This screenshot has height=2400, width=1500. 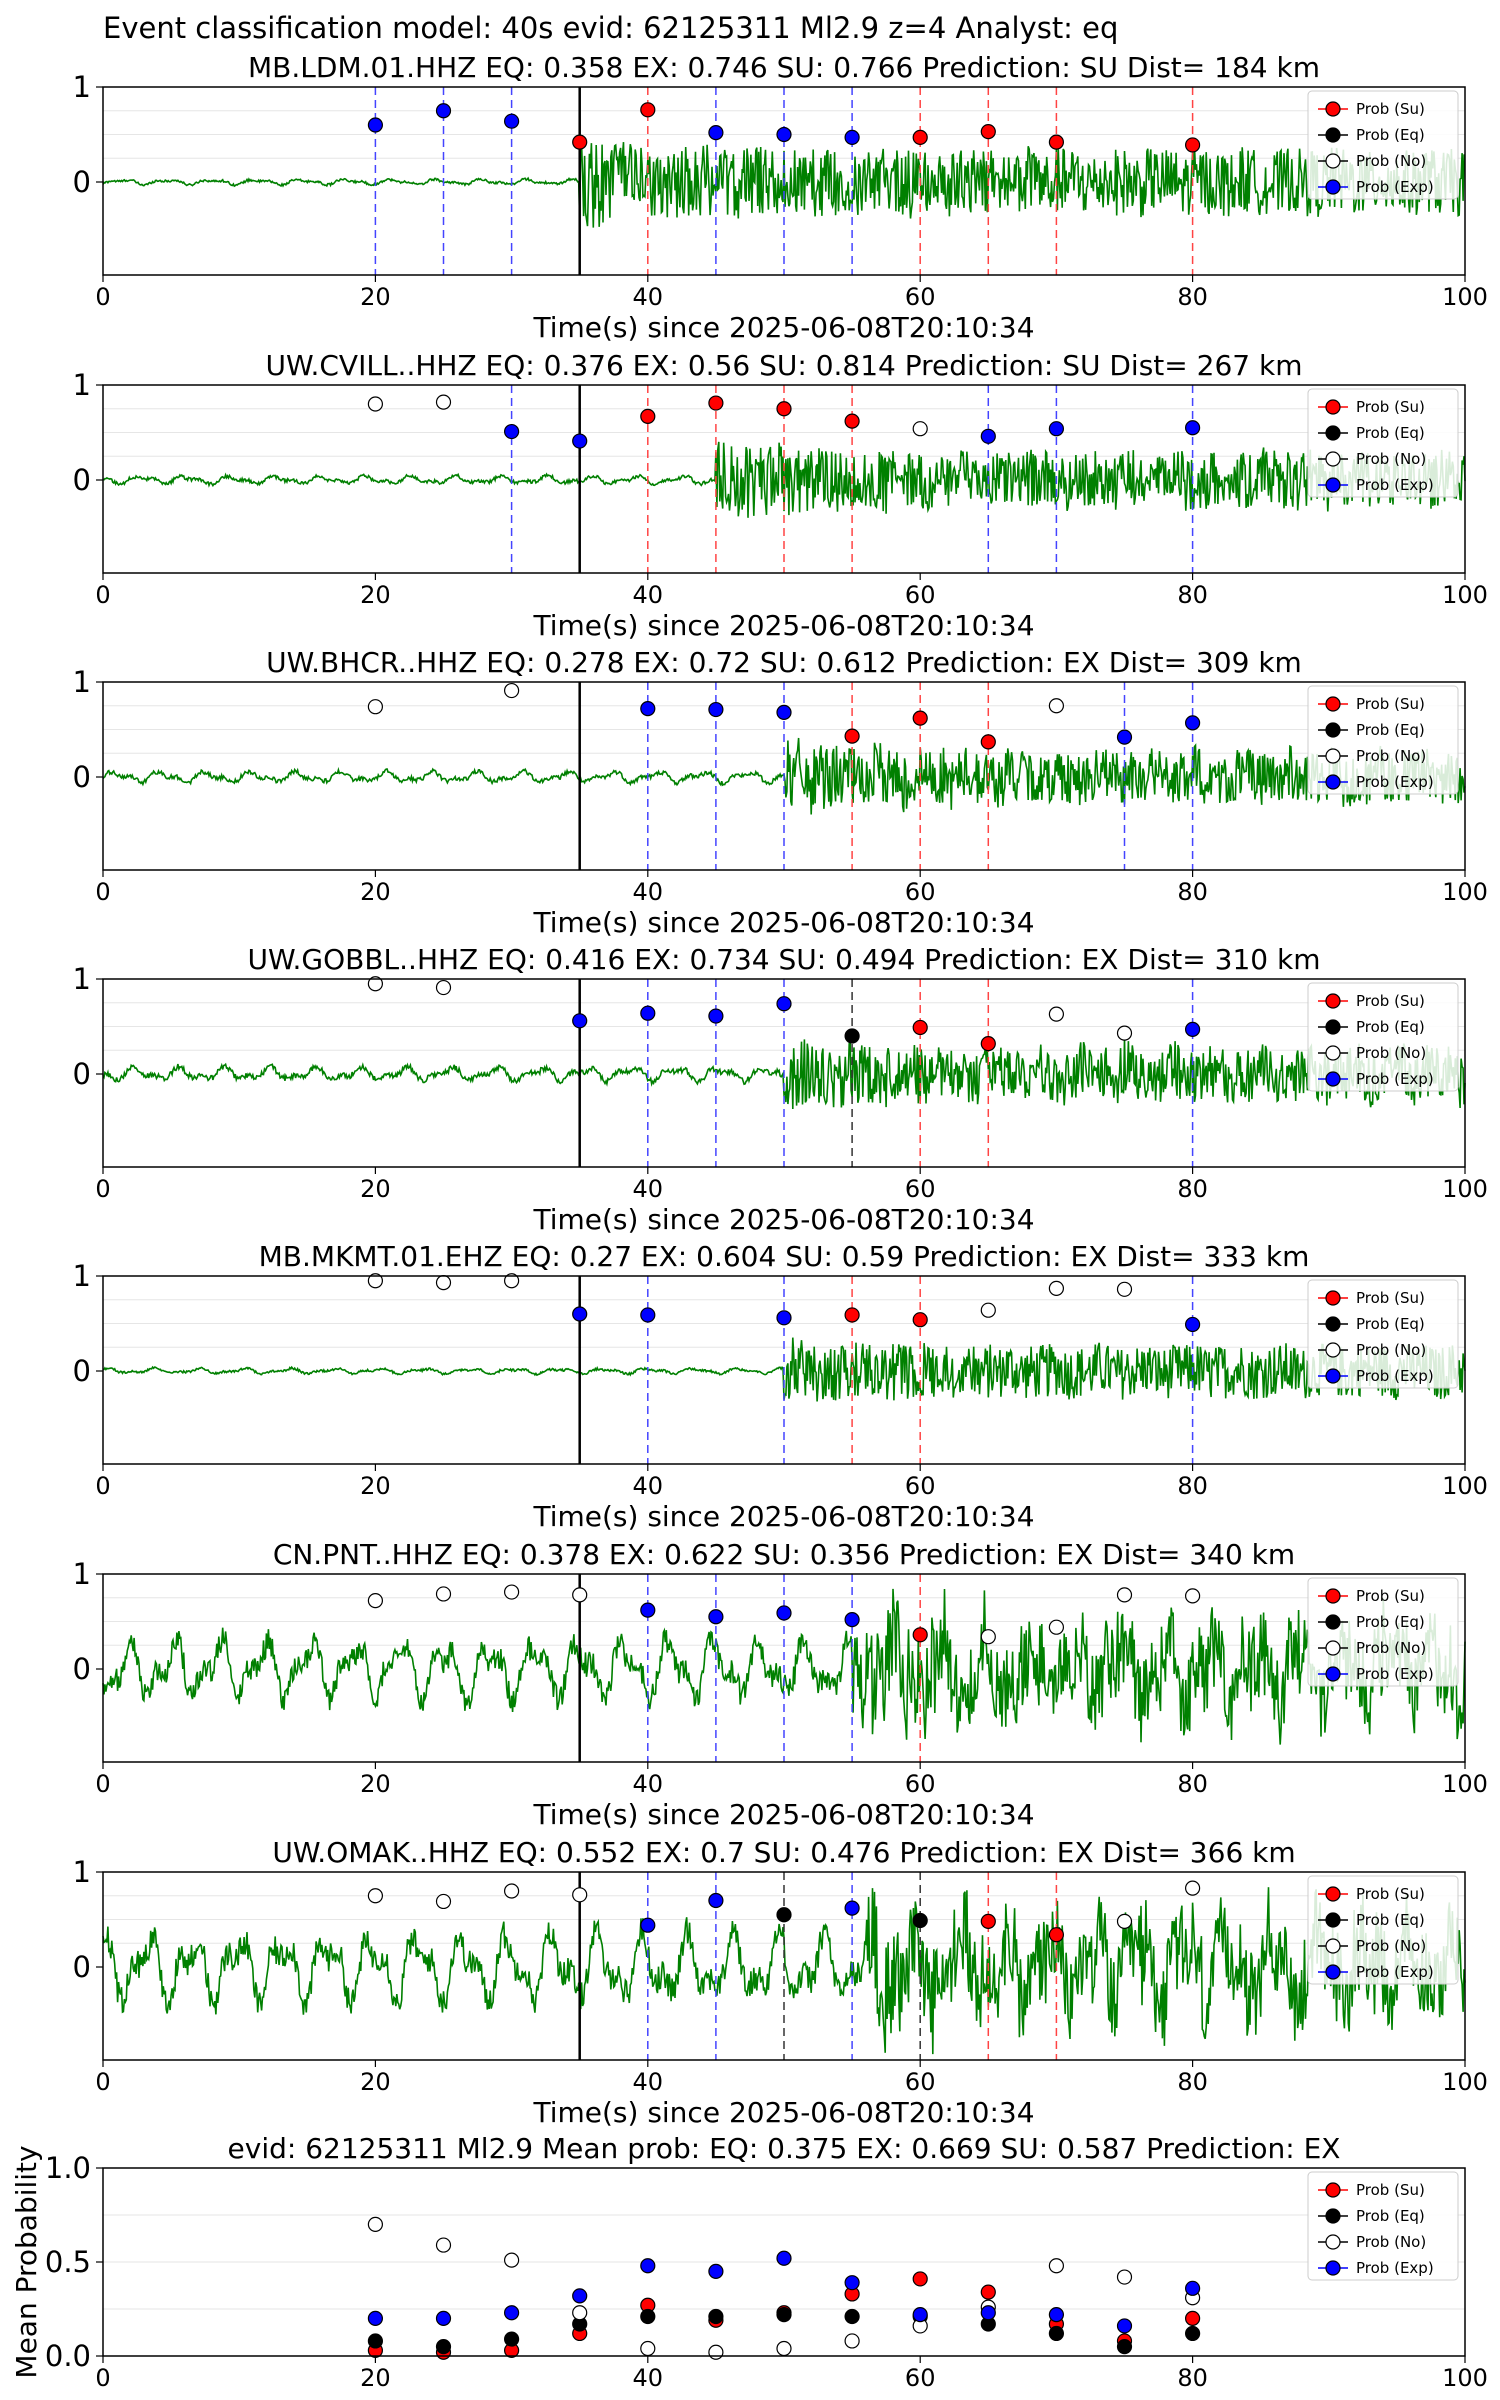 What do you see at coordinates (648, 2378) in the screenshot?
I see `x-tick-label: 40` at bounding box center [648, 2378].